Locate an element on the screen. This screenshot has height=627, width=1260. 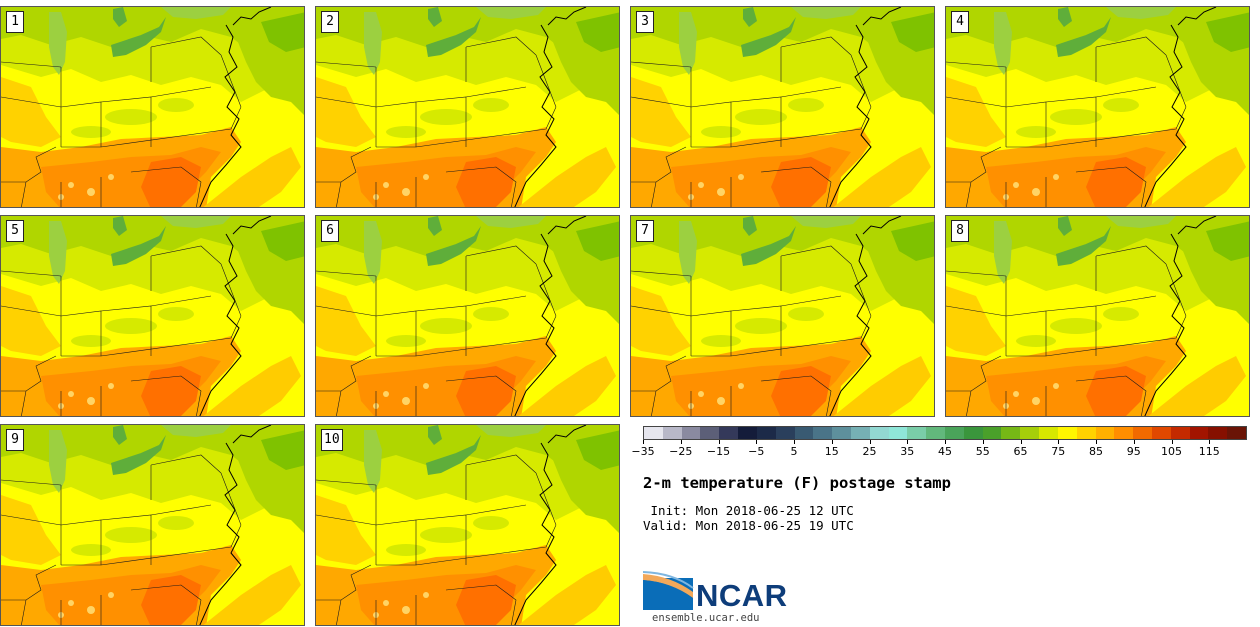
stamp-10: 10 is located at coordinates (467, 525).